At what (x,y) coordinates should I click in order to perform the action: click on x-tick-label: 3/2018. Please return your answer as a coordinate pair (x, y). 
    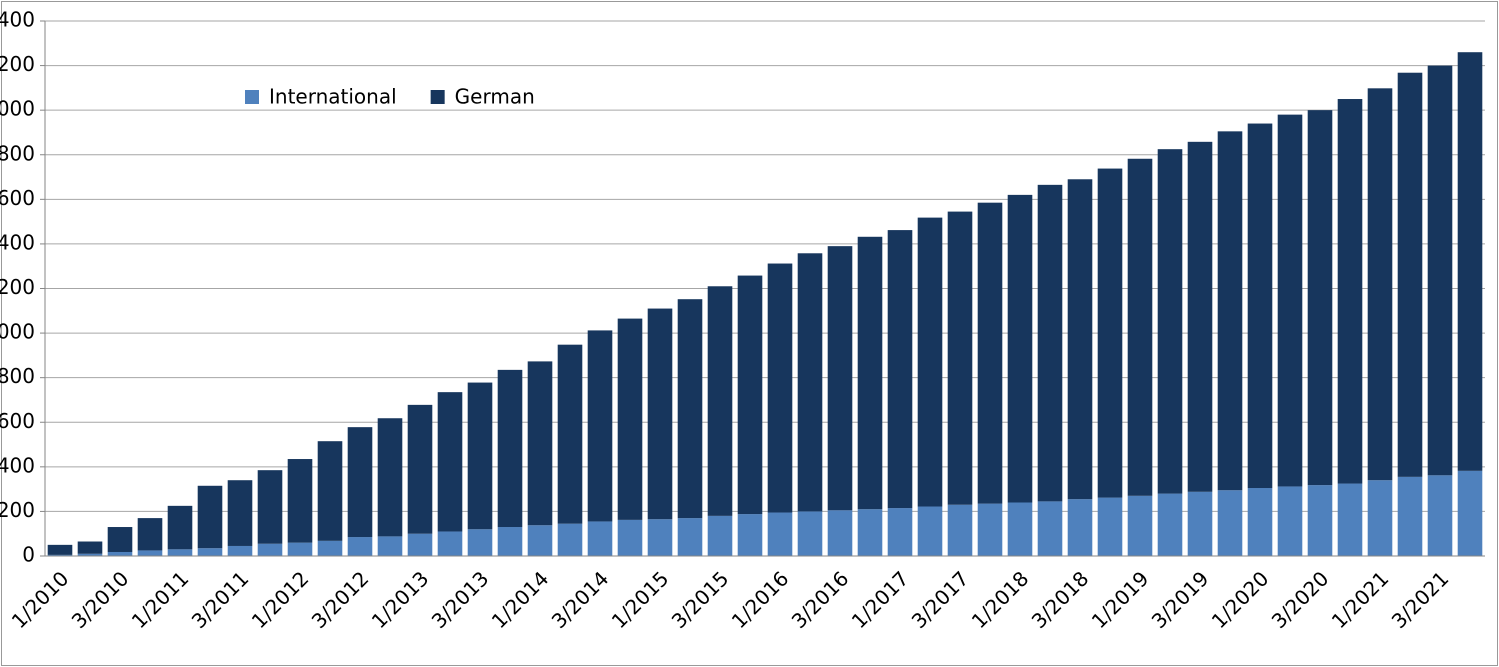
    Looking at the image, I should click on (1060, 599).